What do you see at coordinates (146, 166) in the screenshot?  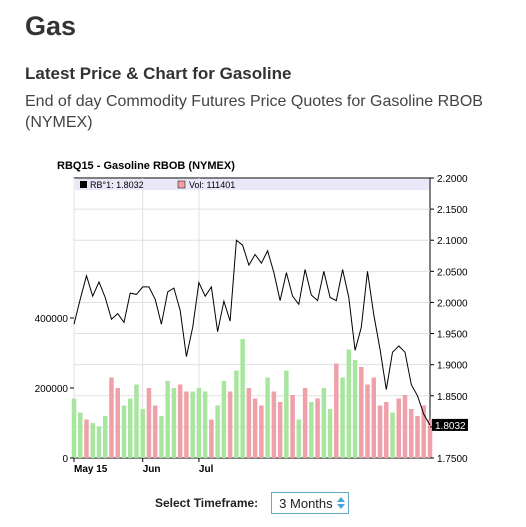 I see `chart-title: RBQ15 - Gasoline RBOB (NYMEX)` at bounding box center [146, 166].